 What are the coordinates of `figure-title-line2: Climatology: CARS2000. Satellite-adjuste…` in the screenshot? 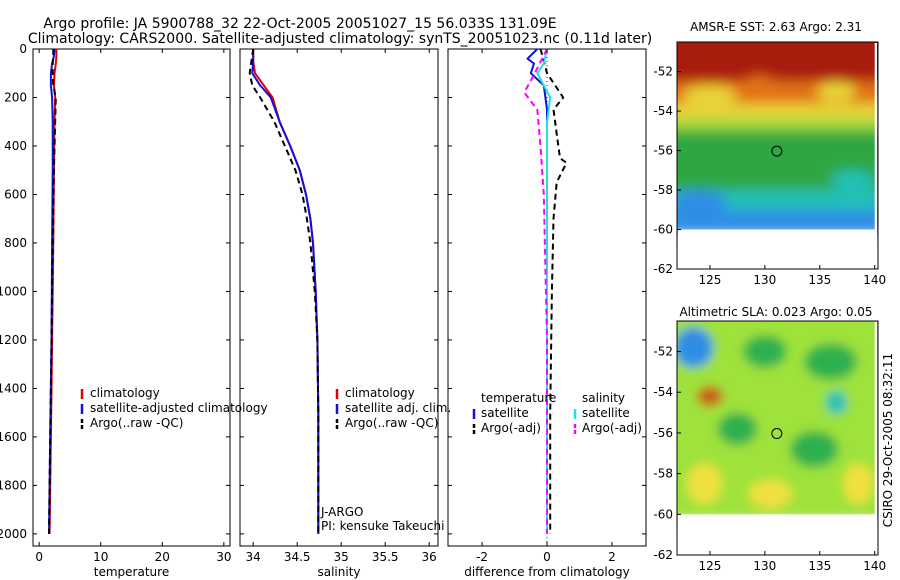 It's located at (340, 39).